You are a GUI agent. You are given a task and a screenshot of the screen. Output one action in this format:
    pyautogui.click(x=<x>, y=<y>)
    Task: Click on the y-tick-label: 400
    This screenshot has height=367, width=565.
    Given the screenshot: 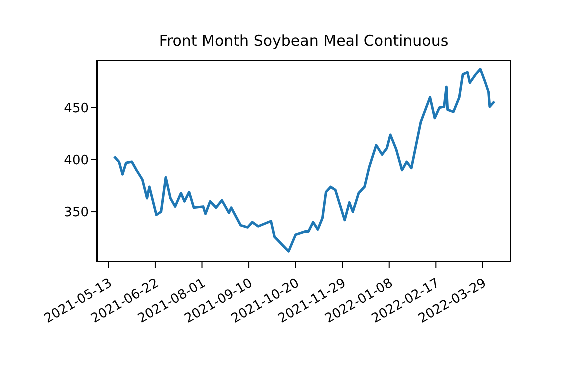 What is the action you would take?
    pyautogui.click(x=76, y=161)
    